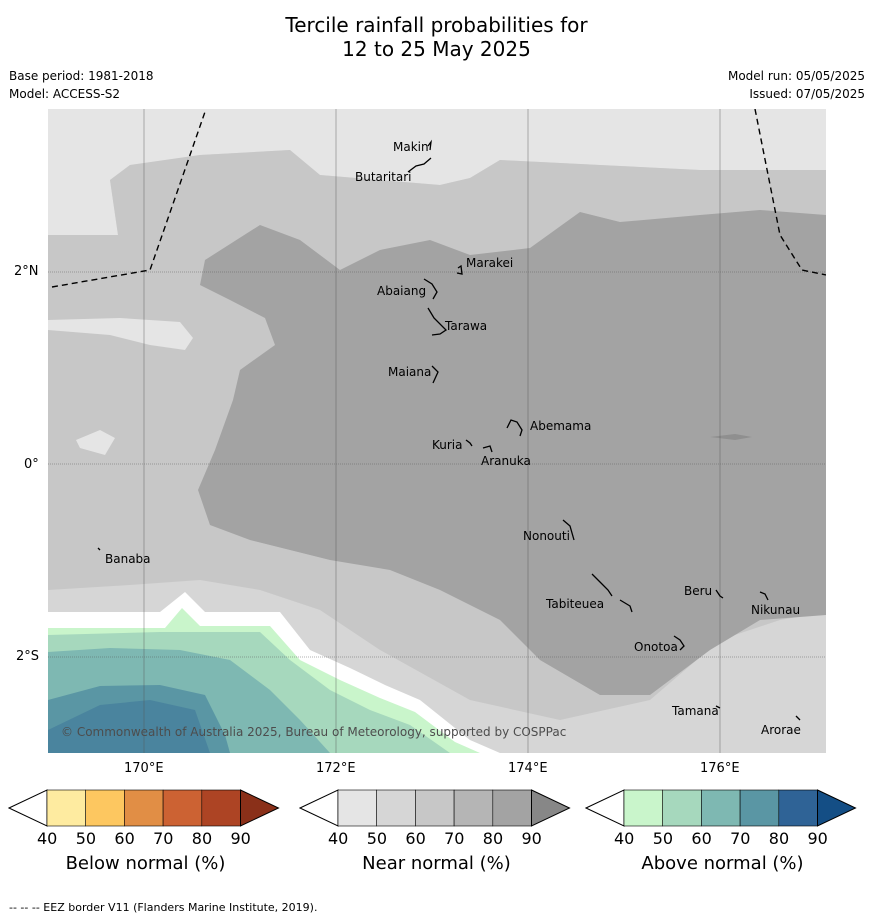  What do you see at coordinates (411, 147) in the screenshot?
I see `place-label: Makin` at bounding box center [411, 147].